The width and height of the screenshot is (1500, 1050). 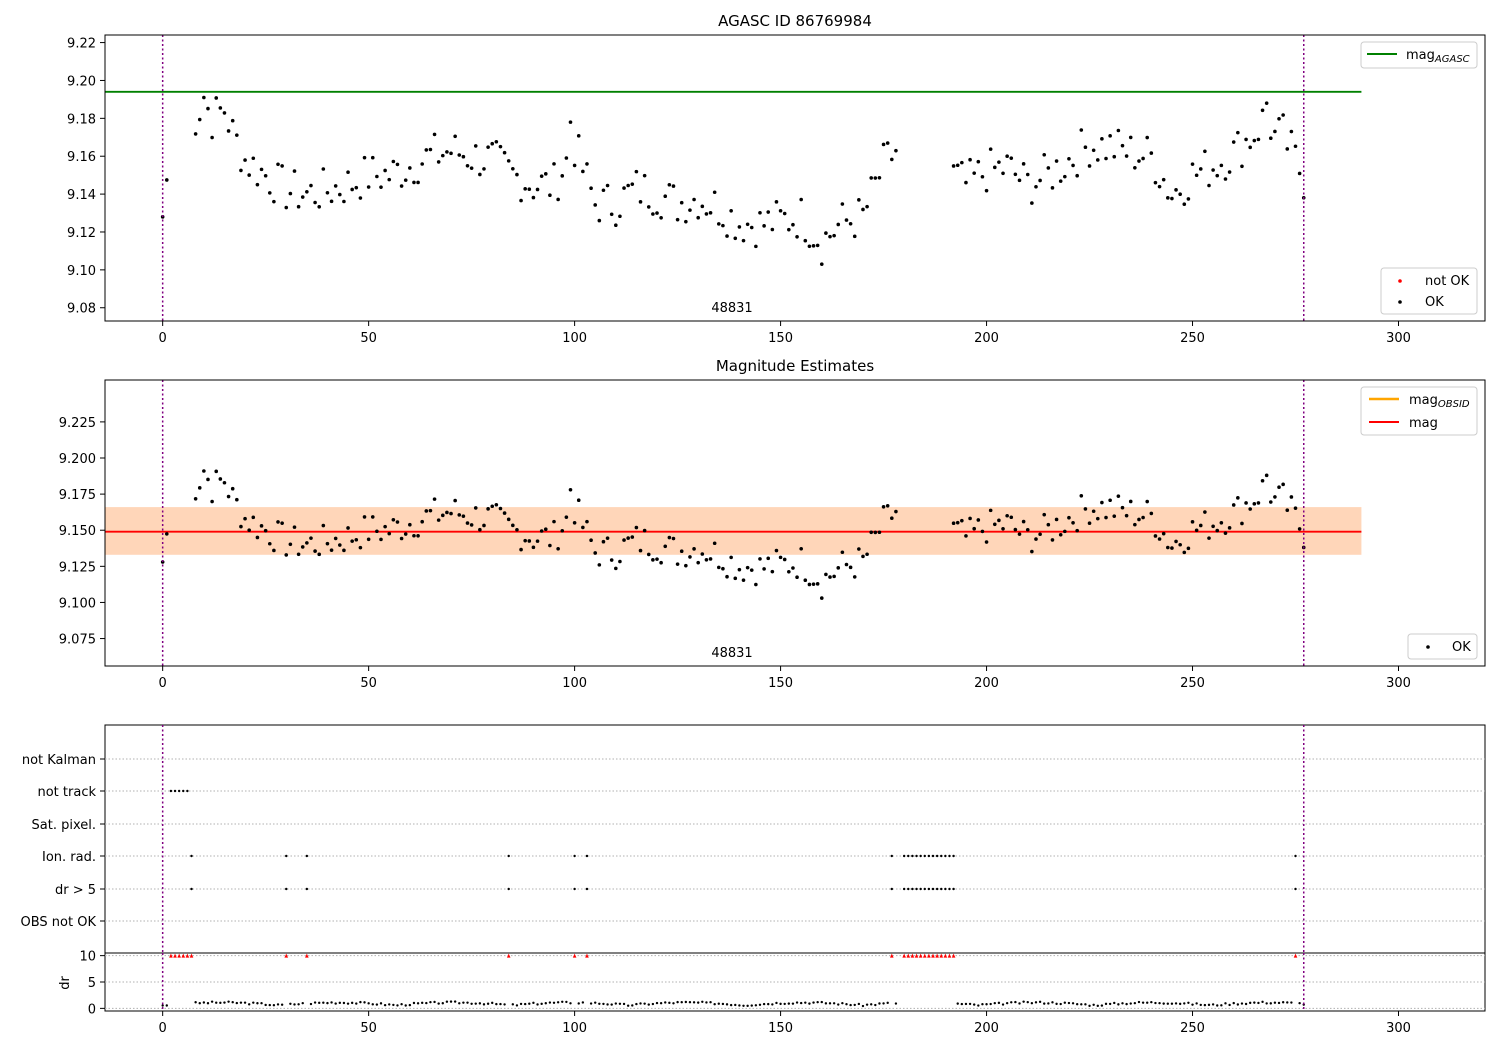 I want to click on legend-marker-not-ok, so click(x=1400, y=281).